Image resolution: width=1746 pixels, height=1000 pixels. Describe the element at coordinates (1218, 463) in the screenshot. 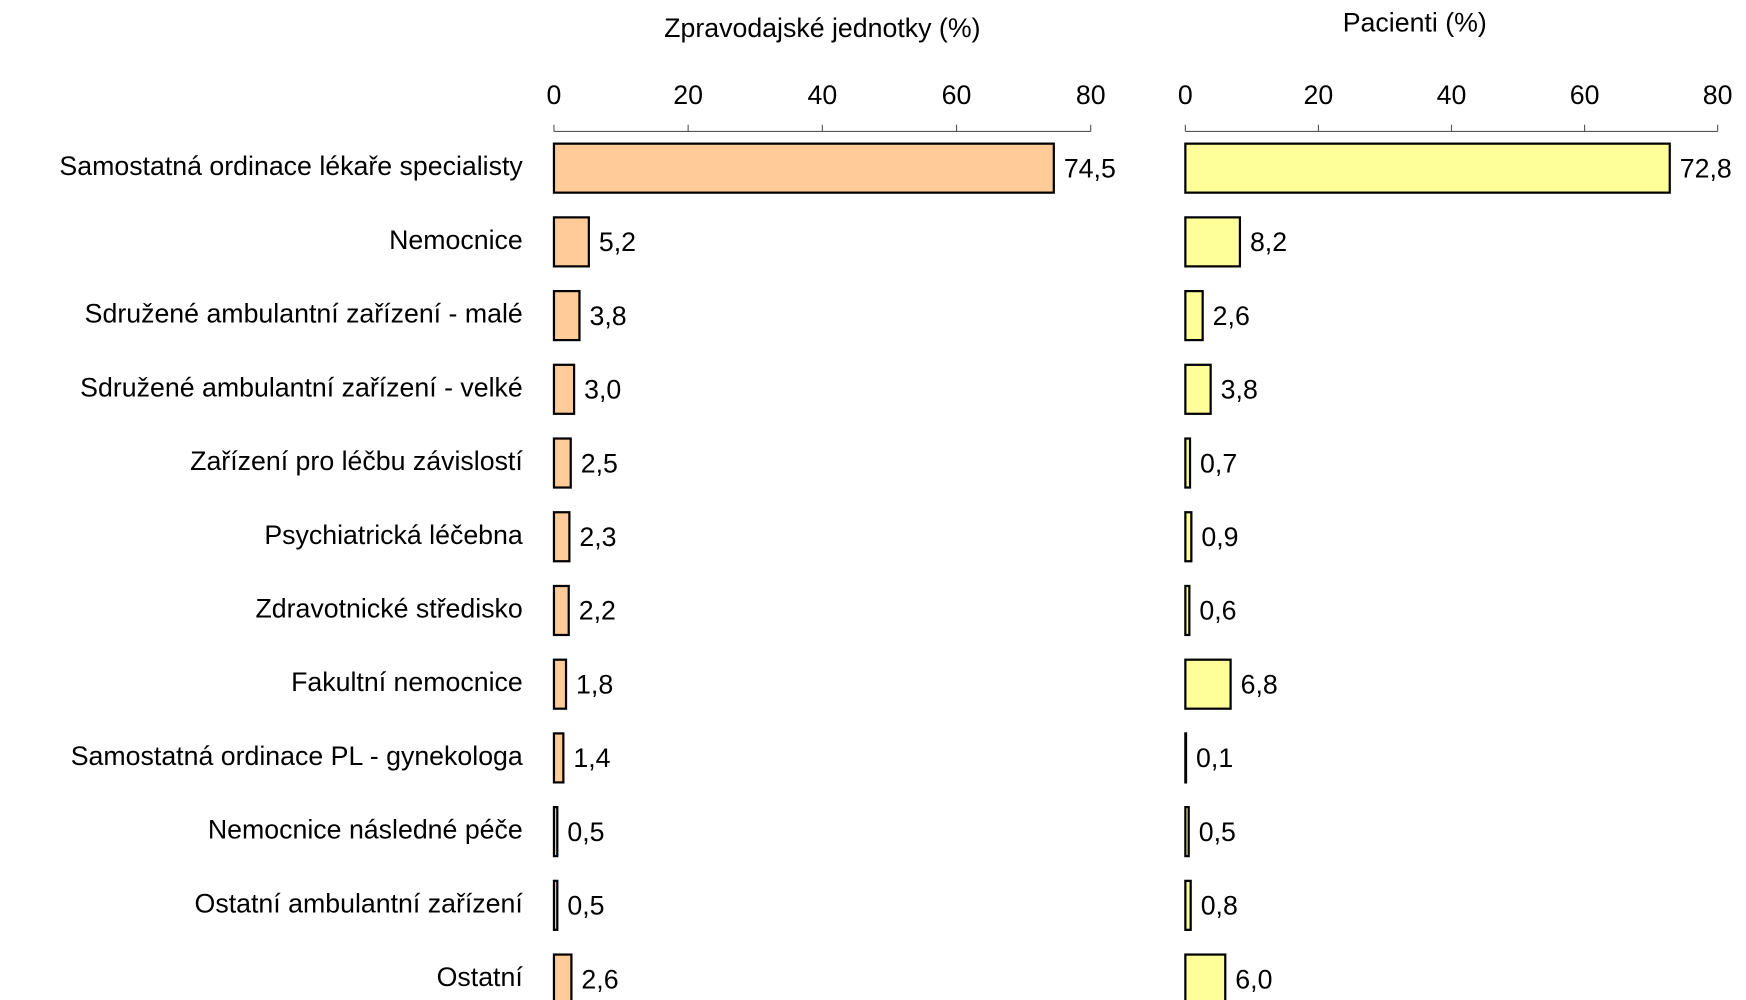

I see `data-label: 0,7` at that location.